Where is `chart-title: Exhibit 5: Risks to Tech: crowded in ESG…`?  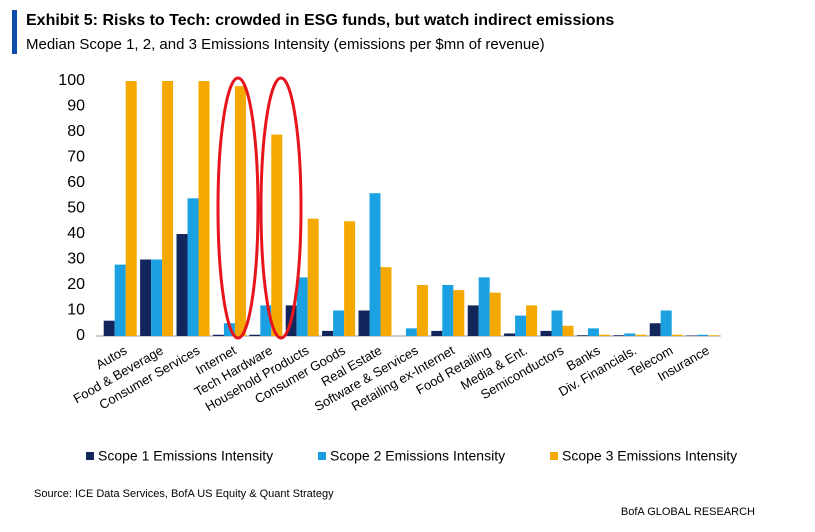 chart-title: Exhibit 5: Risks to Tech: crowded in ESG… is located at coordinates (320, 20).